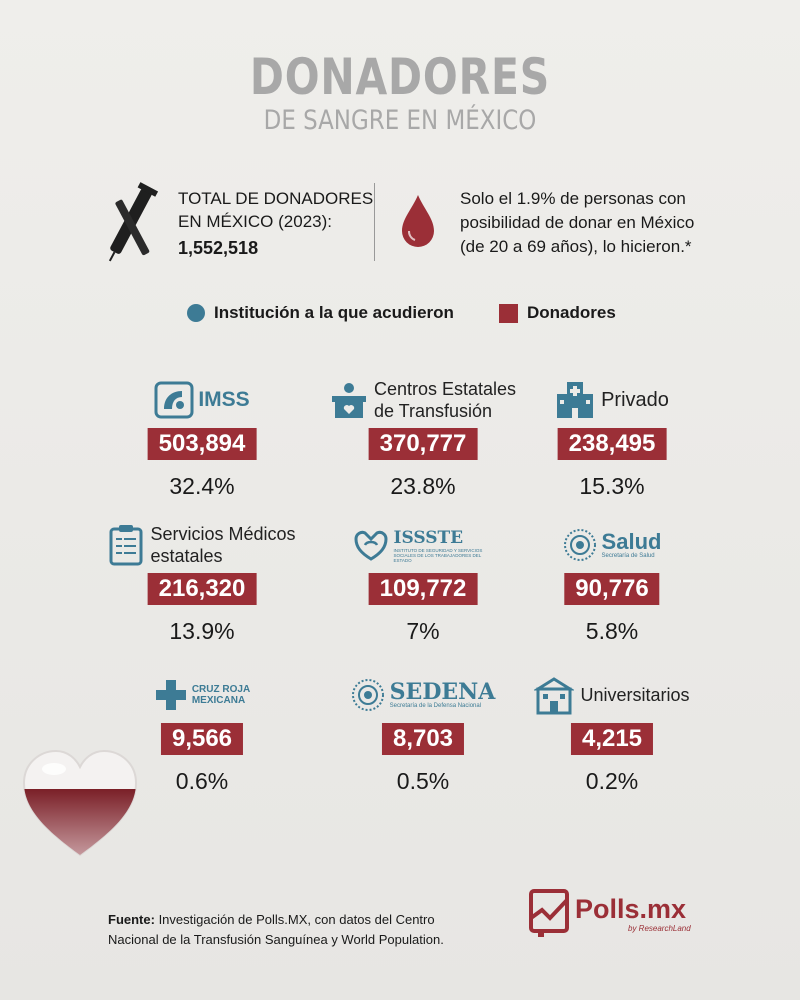 The width and height of the screenshot is (800, 1000). I want to click on donors-badge: 4,215, so click(612, 739).